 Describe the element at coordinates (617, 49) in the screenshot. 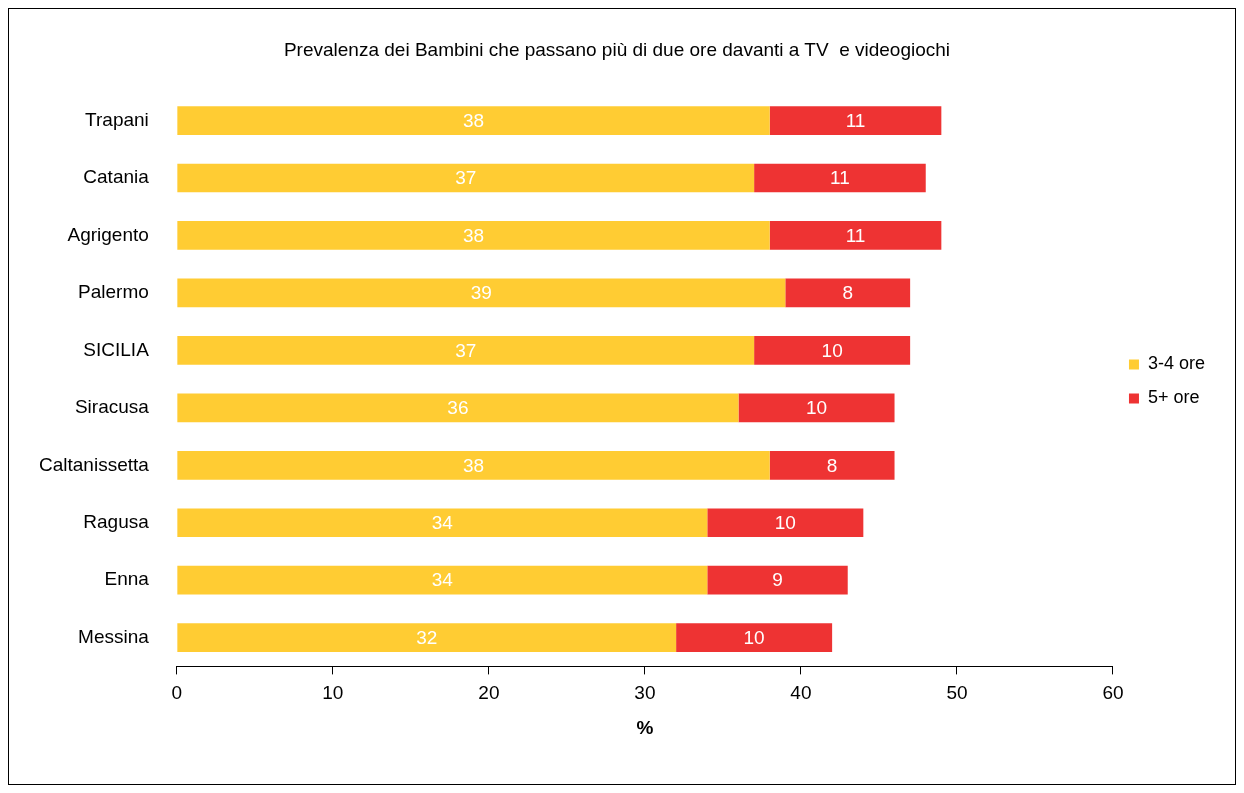

I see `chart-title: Prevalenza dei Bambini che passano più di due ore davanti a TV e videogiochi` at that location.